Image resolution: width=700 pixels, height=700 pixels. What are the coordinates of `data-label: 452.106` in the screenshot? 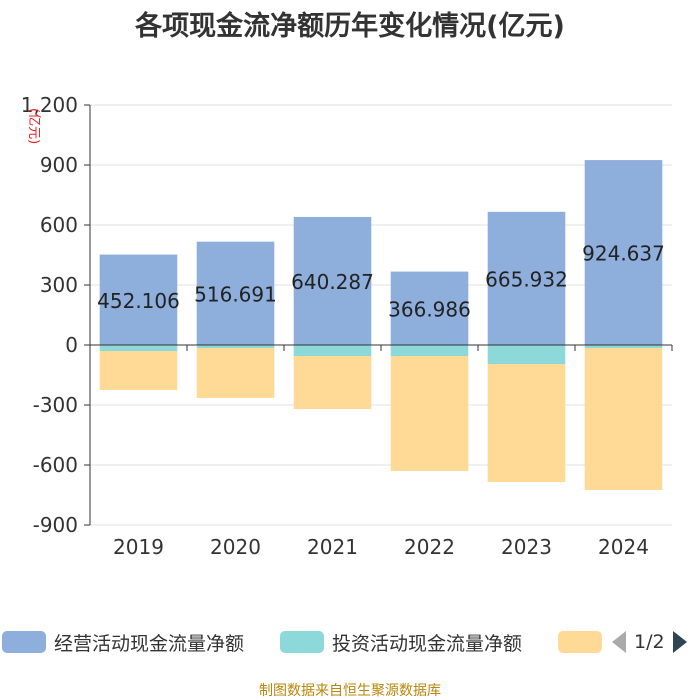 It's located at (138, 301).